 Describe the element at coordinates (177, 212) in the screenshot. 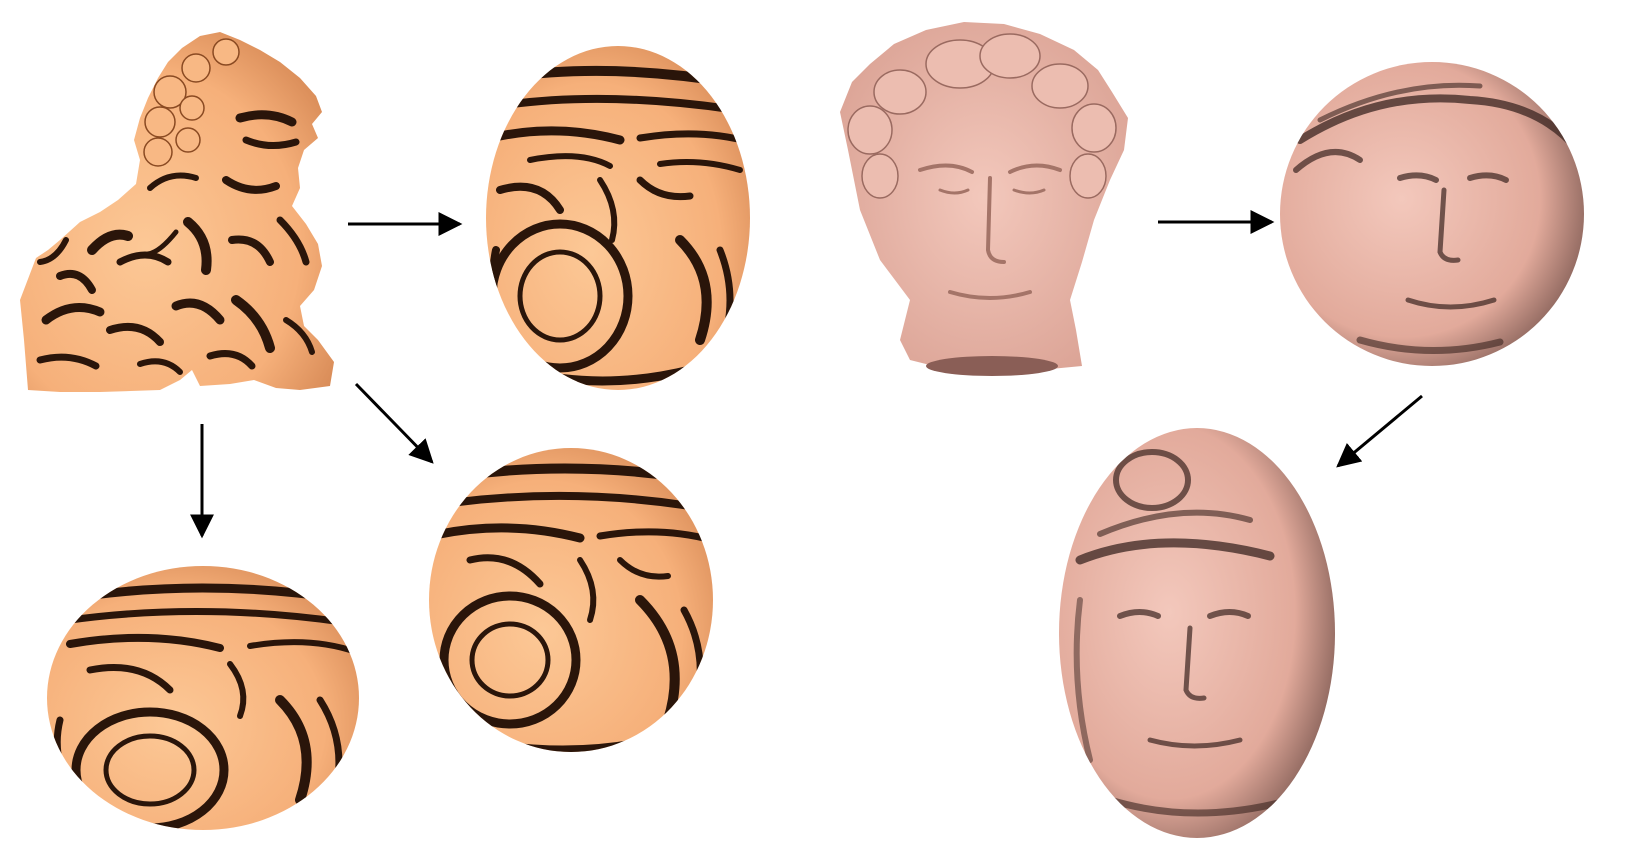

I see `lion-statue` at that location.